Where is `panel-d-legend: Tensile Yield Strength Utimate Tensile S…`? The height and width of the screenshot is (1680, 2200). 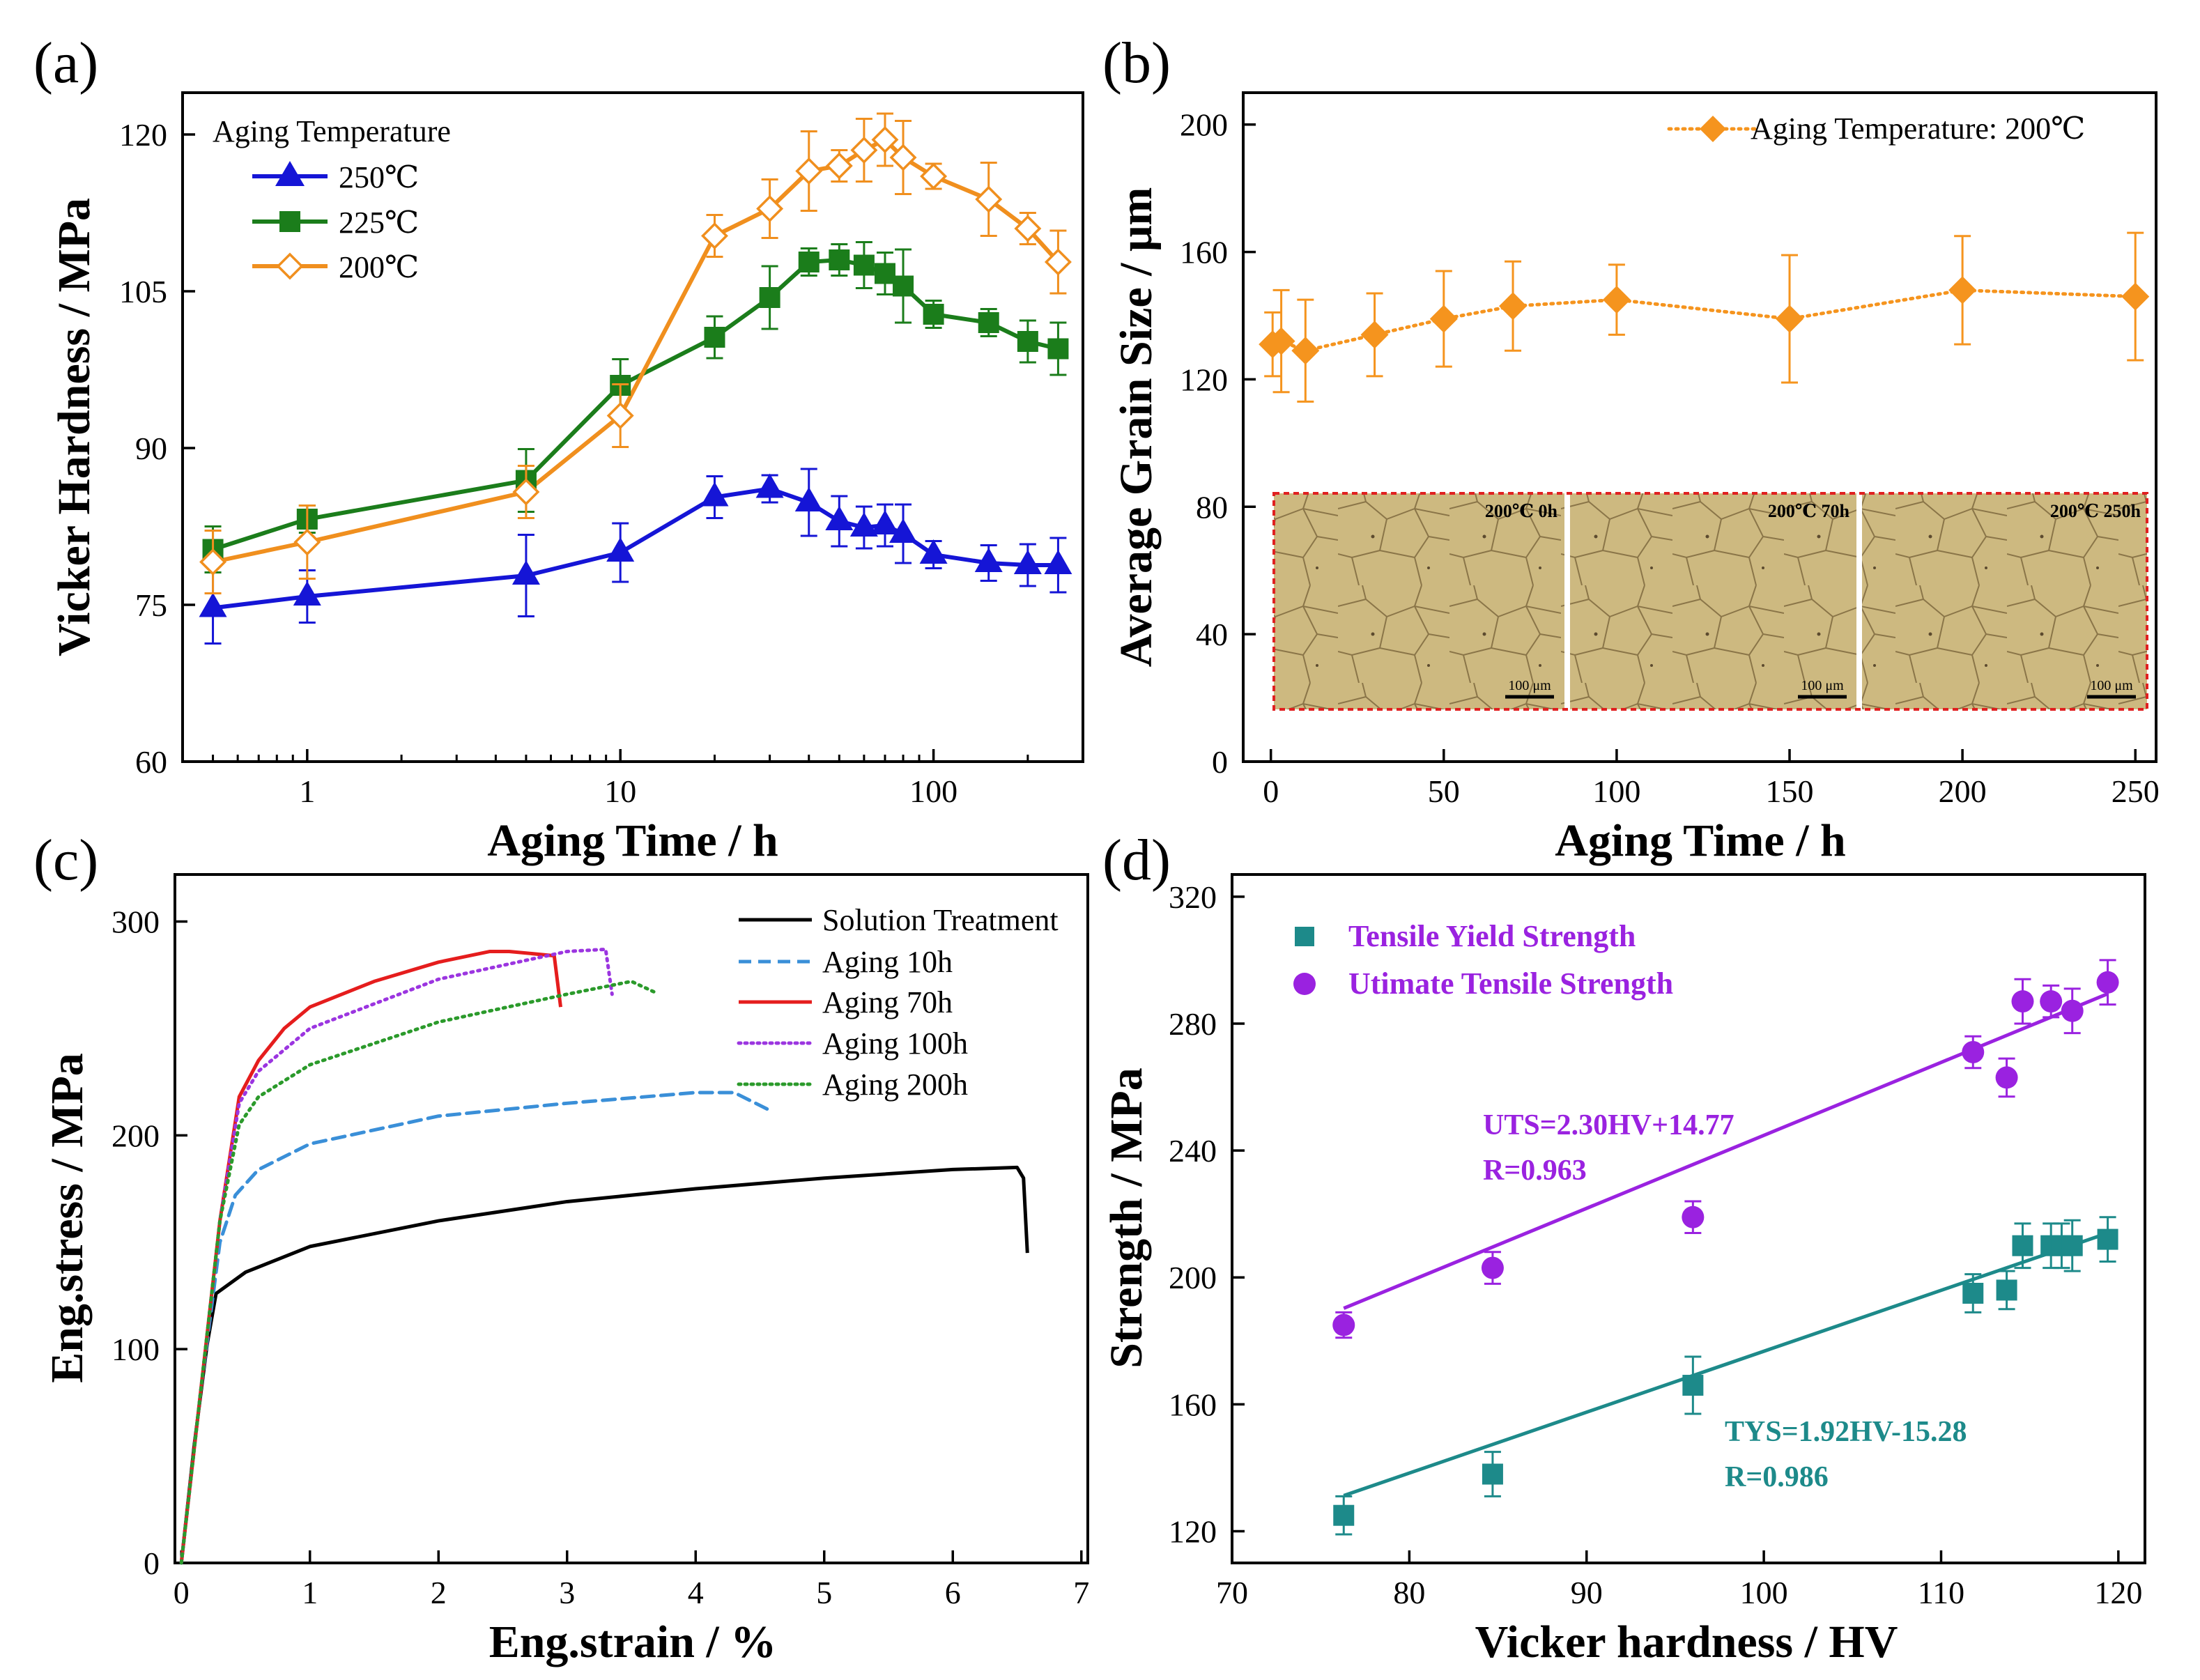 panel-d-legend: Tensile Yield Strength Utimate Tensile S… is located at coordinates (1483, 960).